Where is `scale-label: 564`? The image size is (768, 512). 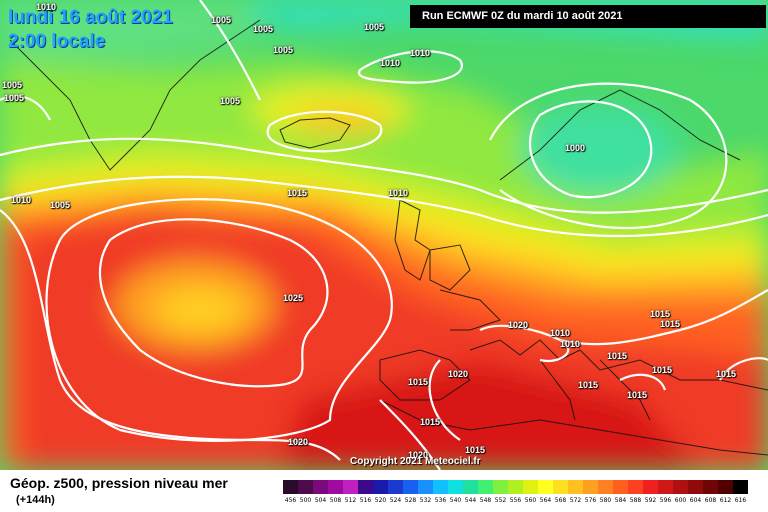
scale-label: 564 is located at coordinates (545, 500).